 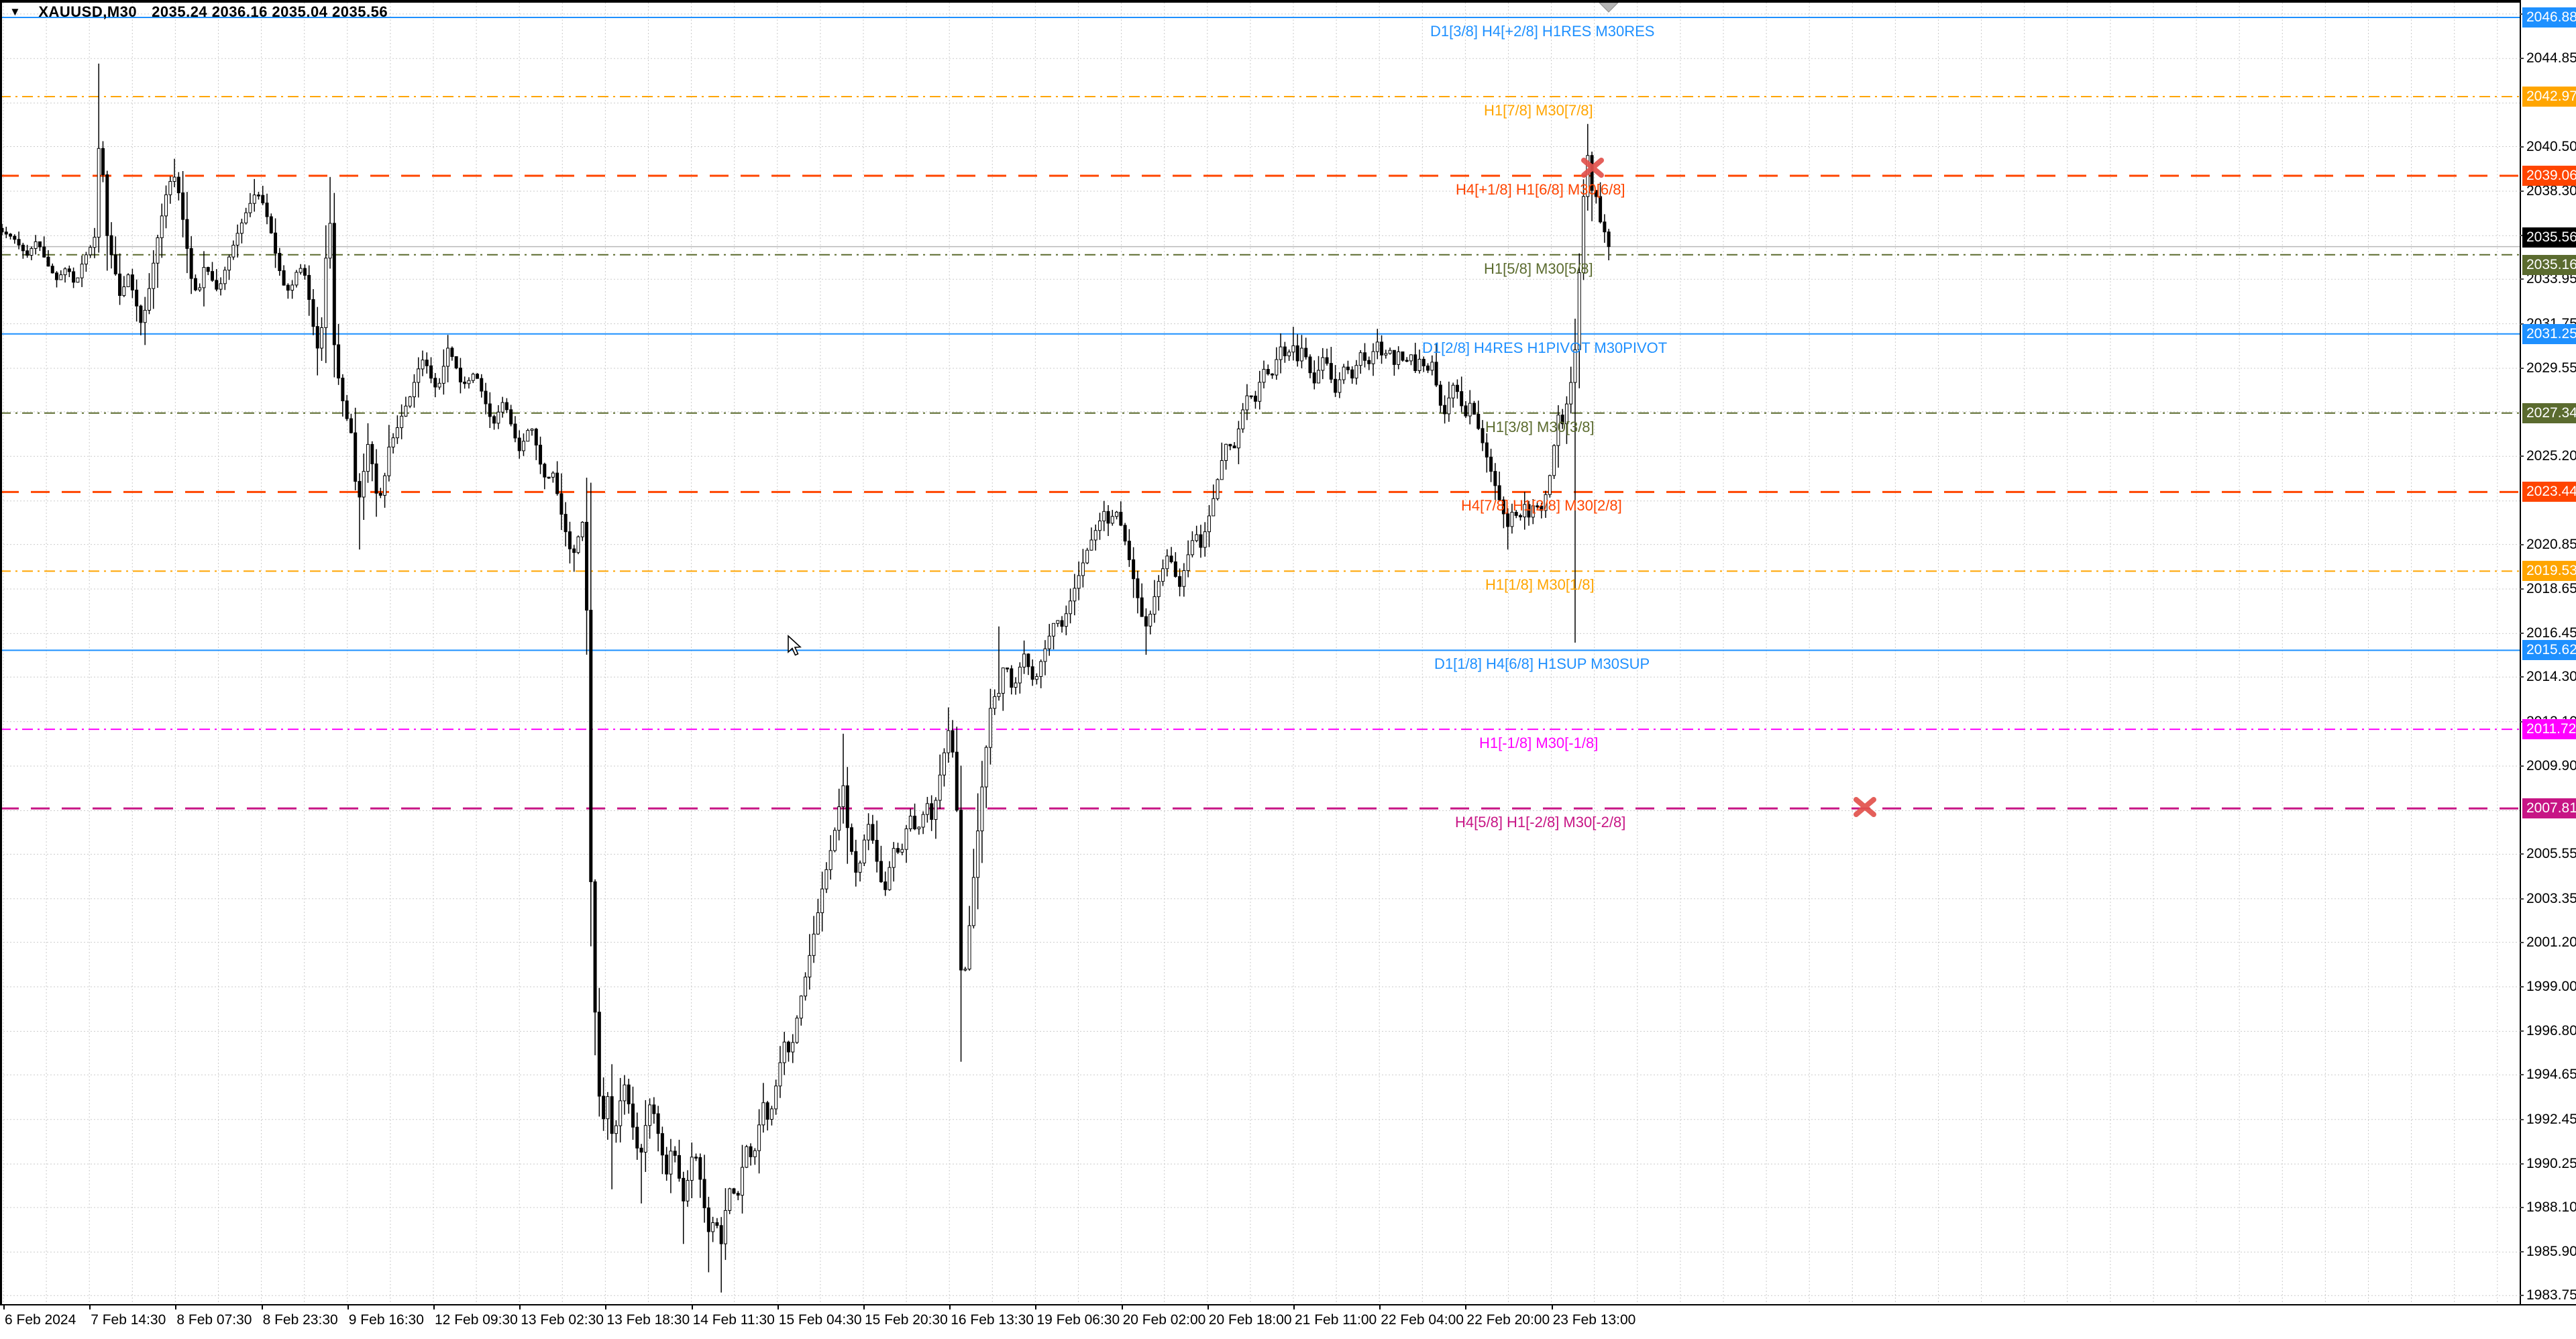 I want to click on time-tick-label: 20 Feb 02:00, so click(x=1164, y=1320).